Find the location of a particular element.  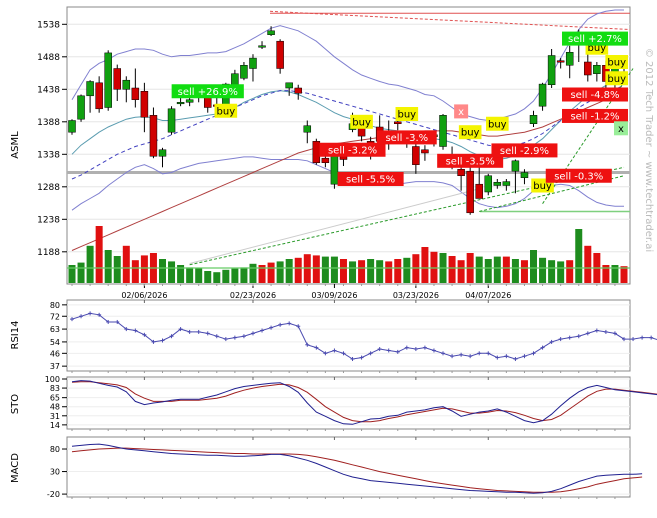

stochastic-k-line is located at coordinates (364, 402).